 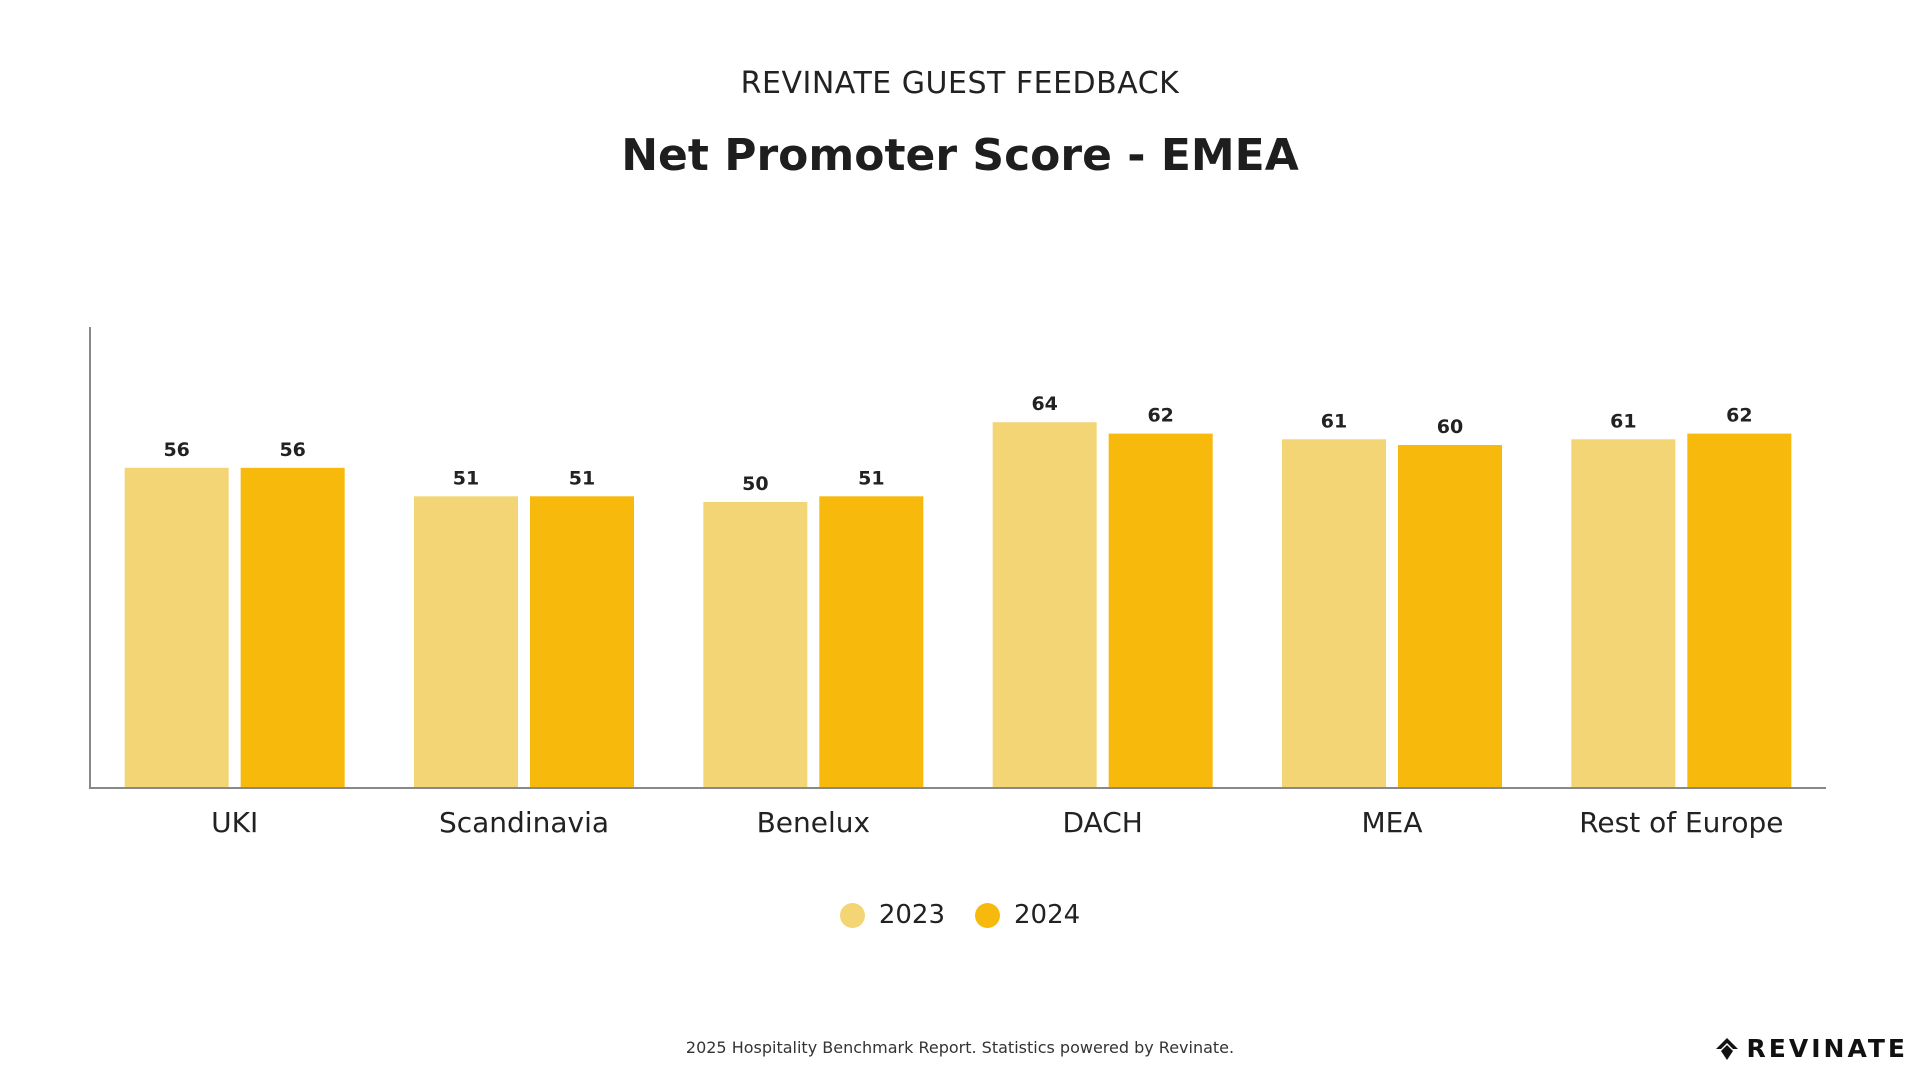 I want to click on category-label-rest-of-europe: Rest of Europe, so click(x=1681, y=822).